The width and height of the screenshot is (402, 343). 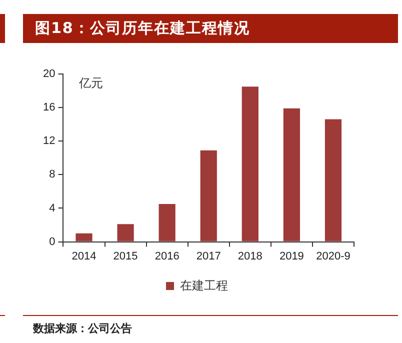 What do you see at coordinates (82, 328) in the screenshot?
I see `source-note: 数据来源：公司公告` at bounding box center [82, 328].